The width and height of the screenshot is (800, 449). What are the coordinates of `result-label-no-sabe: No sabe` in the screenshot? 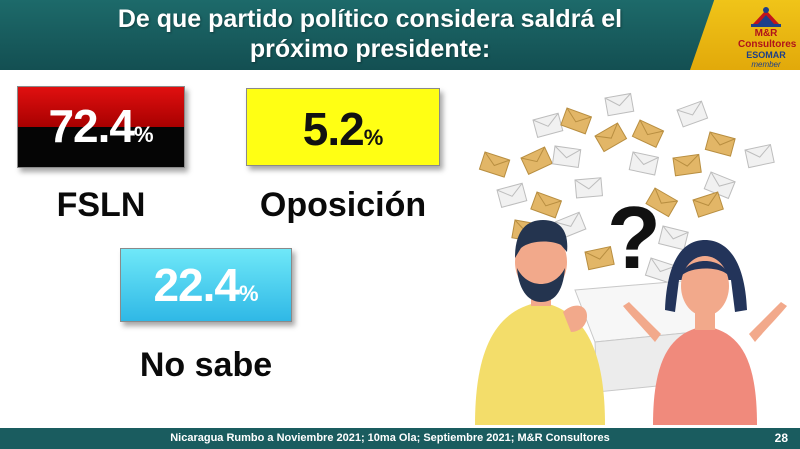 It's located at (206, 365).